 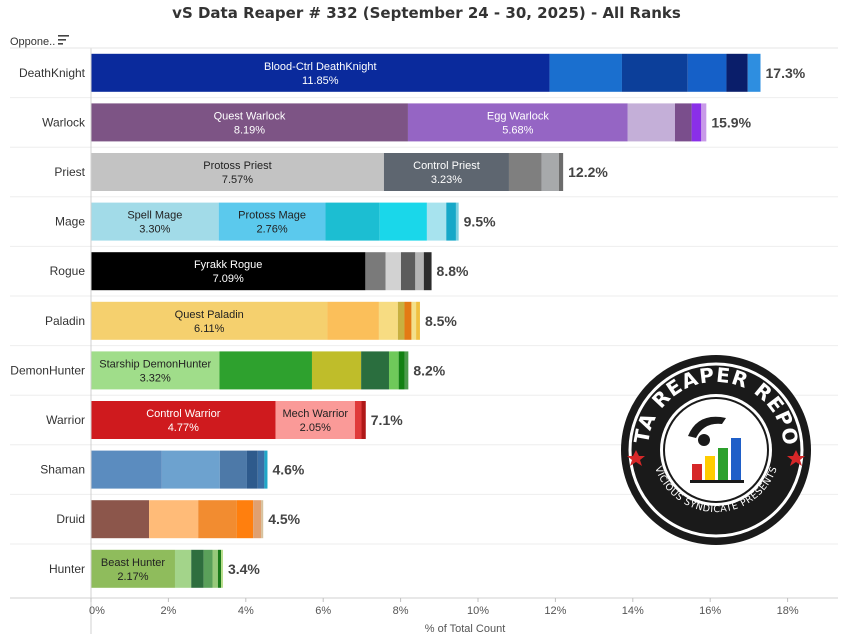 What do you see at coordinates (209, 329) in the screenshot?
I see `segment-value-label: 6.11%` at bounding box center [209, 329].